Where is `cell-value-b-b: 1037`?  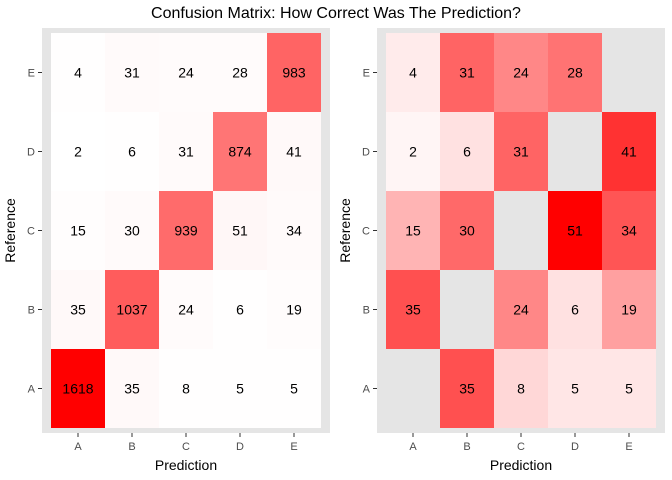
cell-value-b-b: 1037 is located at coordinates (131, 310).